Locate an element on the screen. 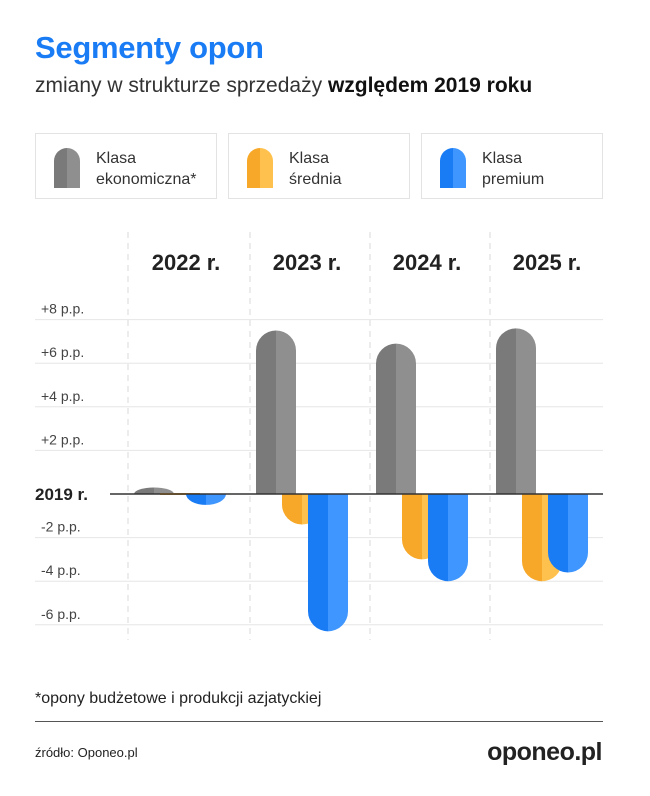  footer-divider is located at coordinates (319, 721).